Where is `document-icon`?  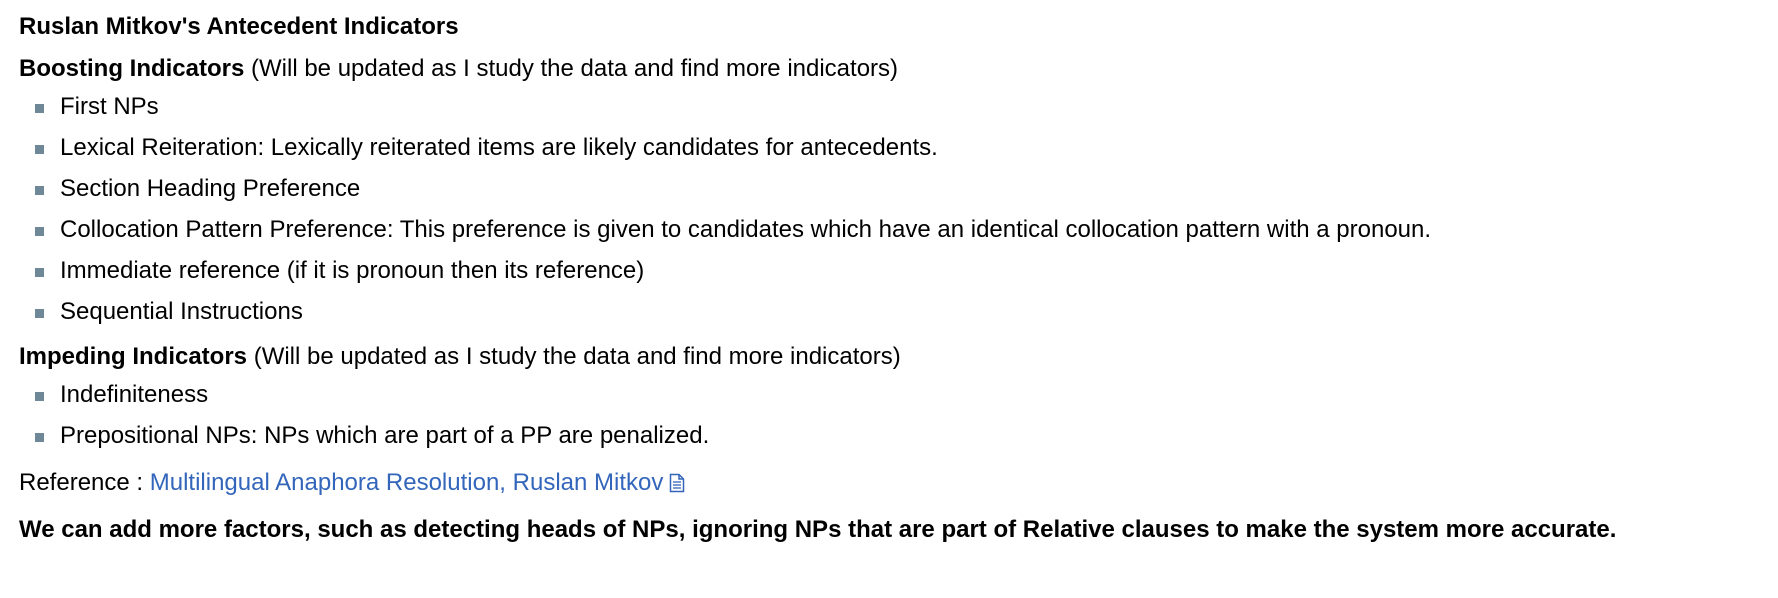 document-icon is located at coordinates (677, 486).